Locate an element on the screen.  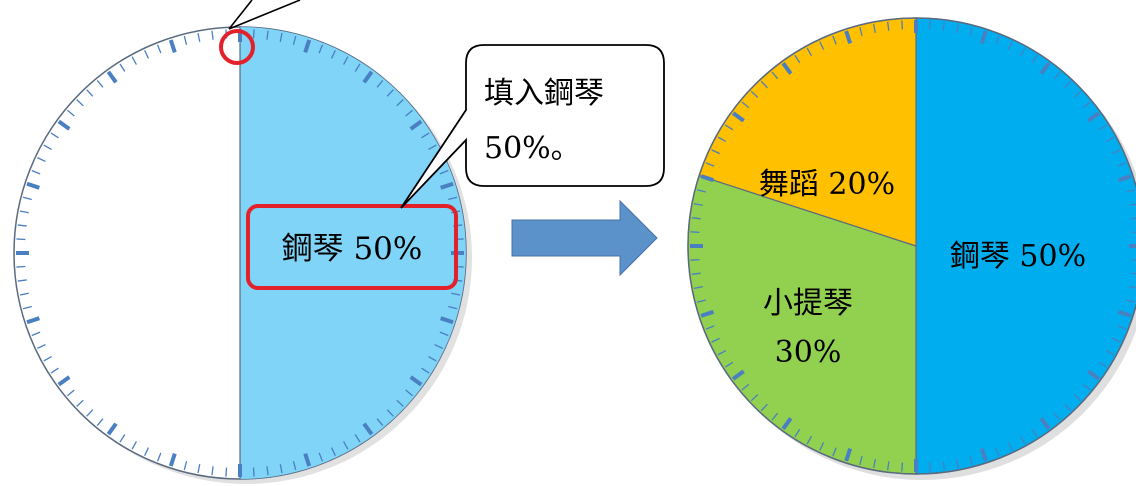
right-arrow is located at coordinates (584, 238).